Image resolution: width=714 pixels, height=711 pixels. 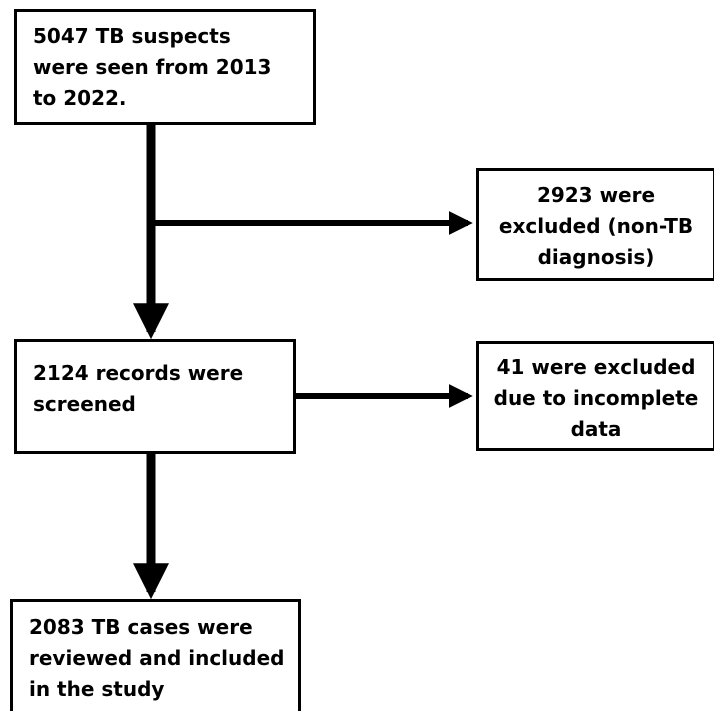 What do you see at coordinates (84, 404) in the screenshot?
I see `screened-records-line: screened` at bounding box center [84, 404].